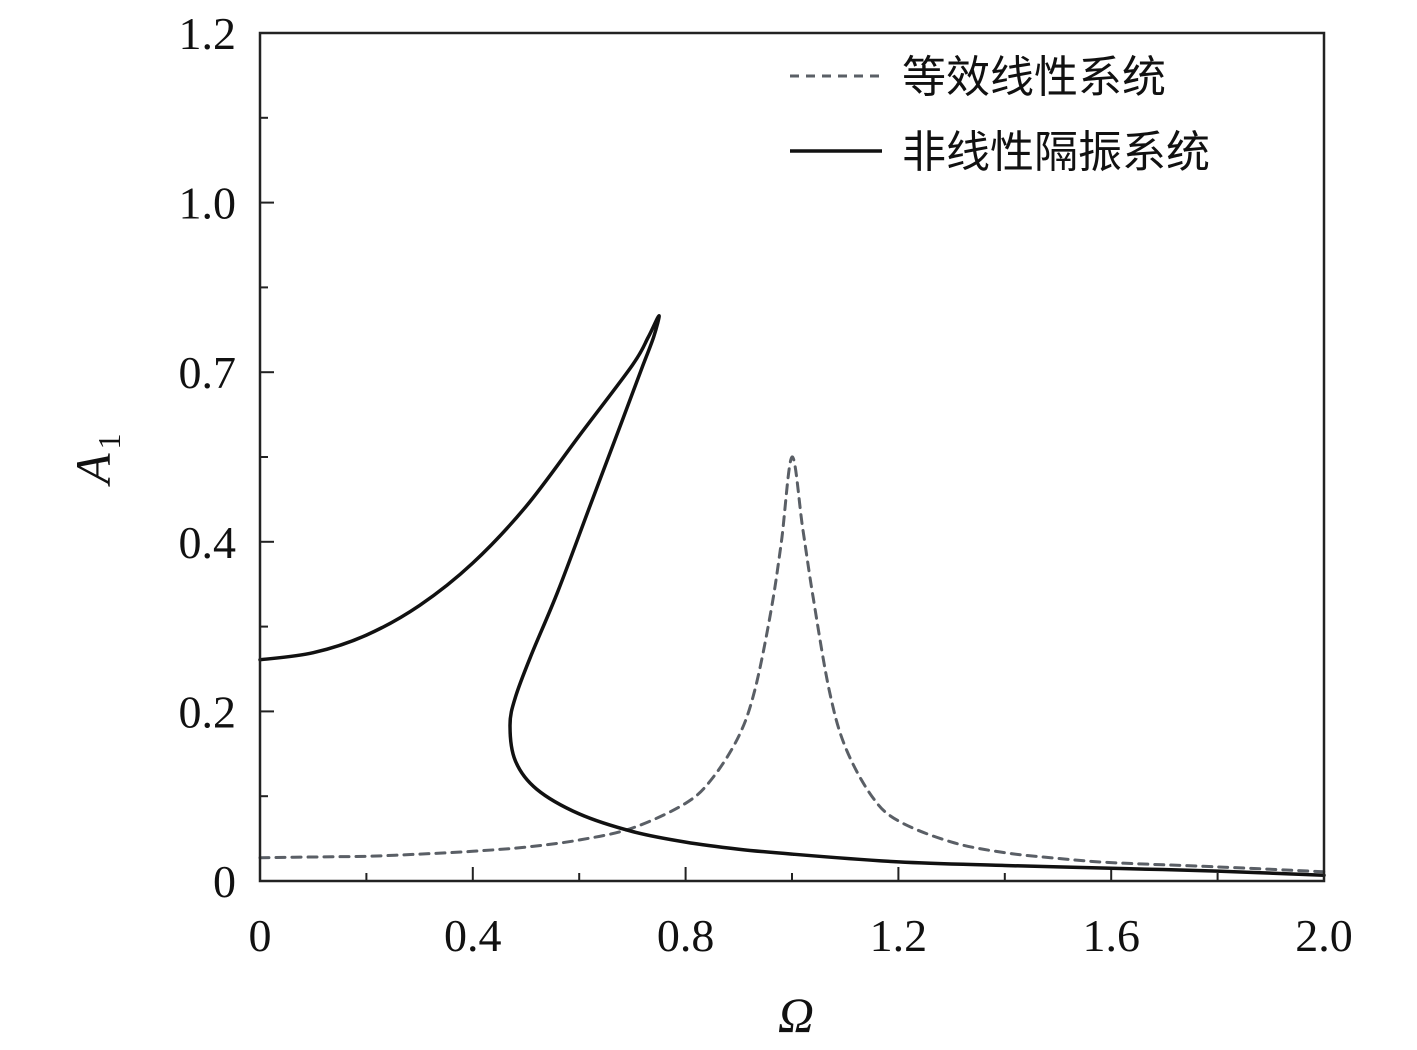 The width and height of the screenshot is (1417, 1050). I want to click on y-tick-label: 0.7, so click(208, 372).